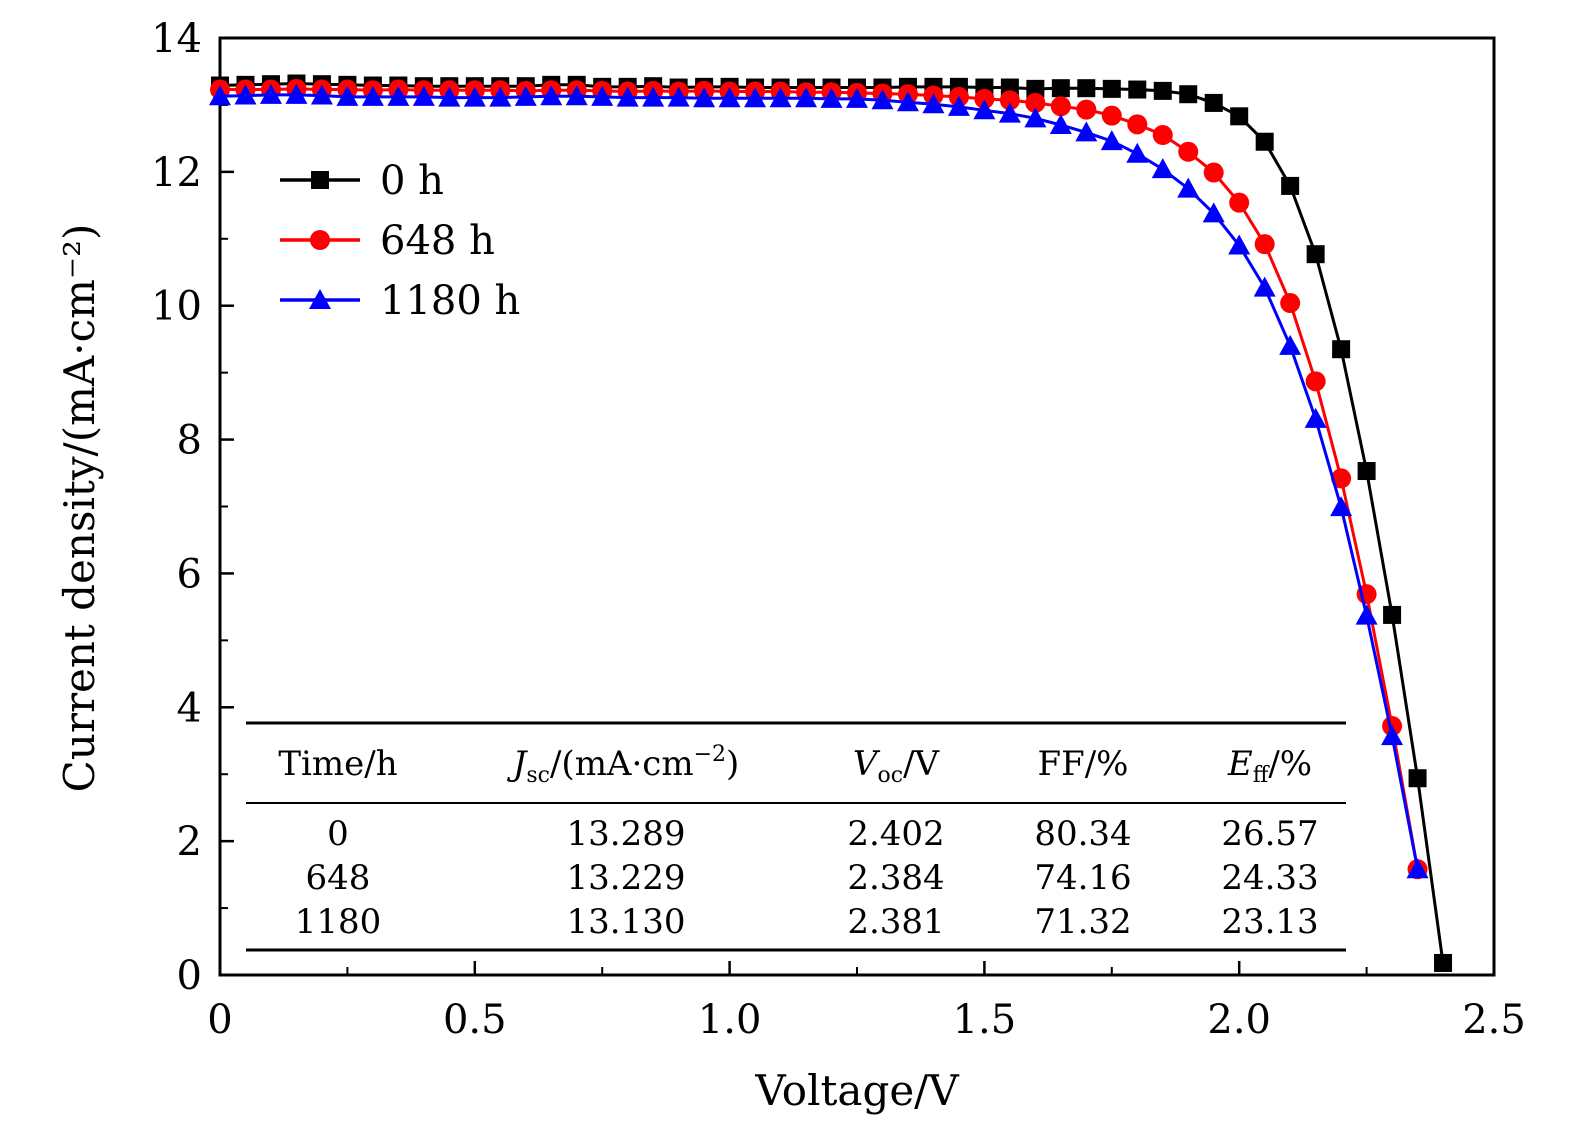 Image resolution: width=1575 pixels, height=1132 pixels. Describe the element at coordinates (412, 181) in the screenshot. I see `legend-label: 0 h` at that location.